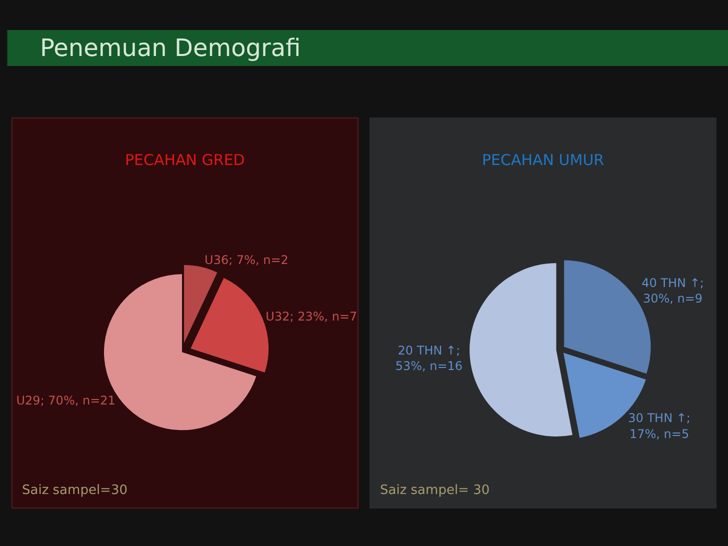 Image resolution: width=728 pixels, height=546 pixels. Describe the element at coordinates (673, 291) in the screenshot. I see `slice-label: 40 THN ↑; 30%, n=9` at that location.